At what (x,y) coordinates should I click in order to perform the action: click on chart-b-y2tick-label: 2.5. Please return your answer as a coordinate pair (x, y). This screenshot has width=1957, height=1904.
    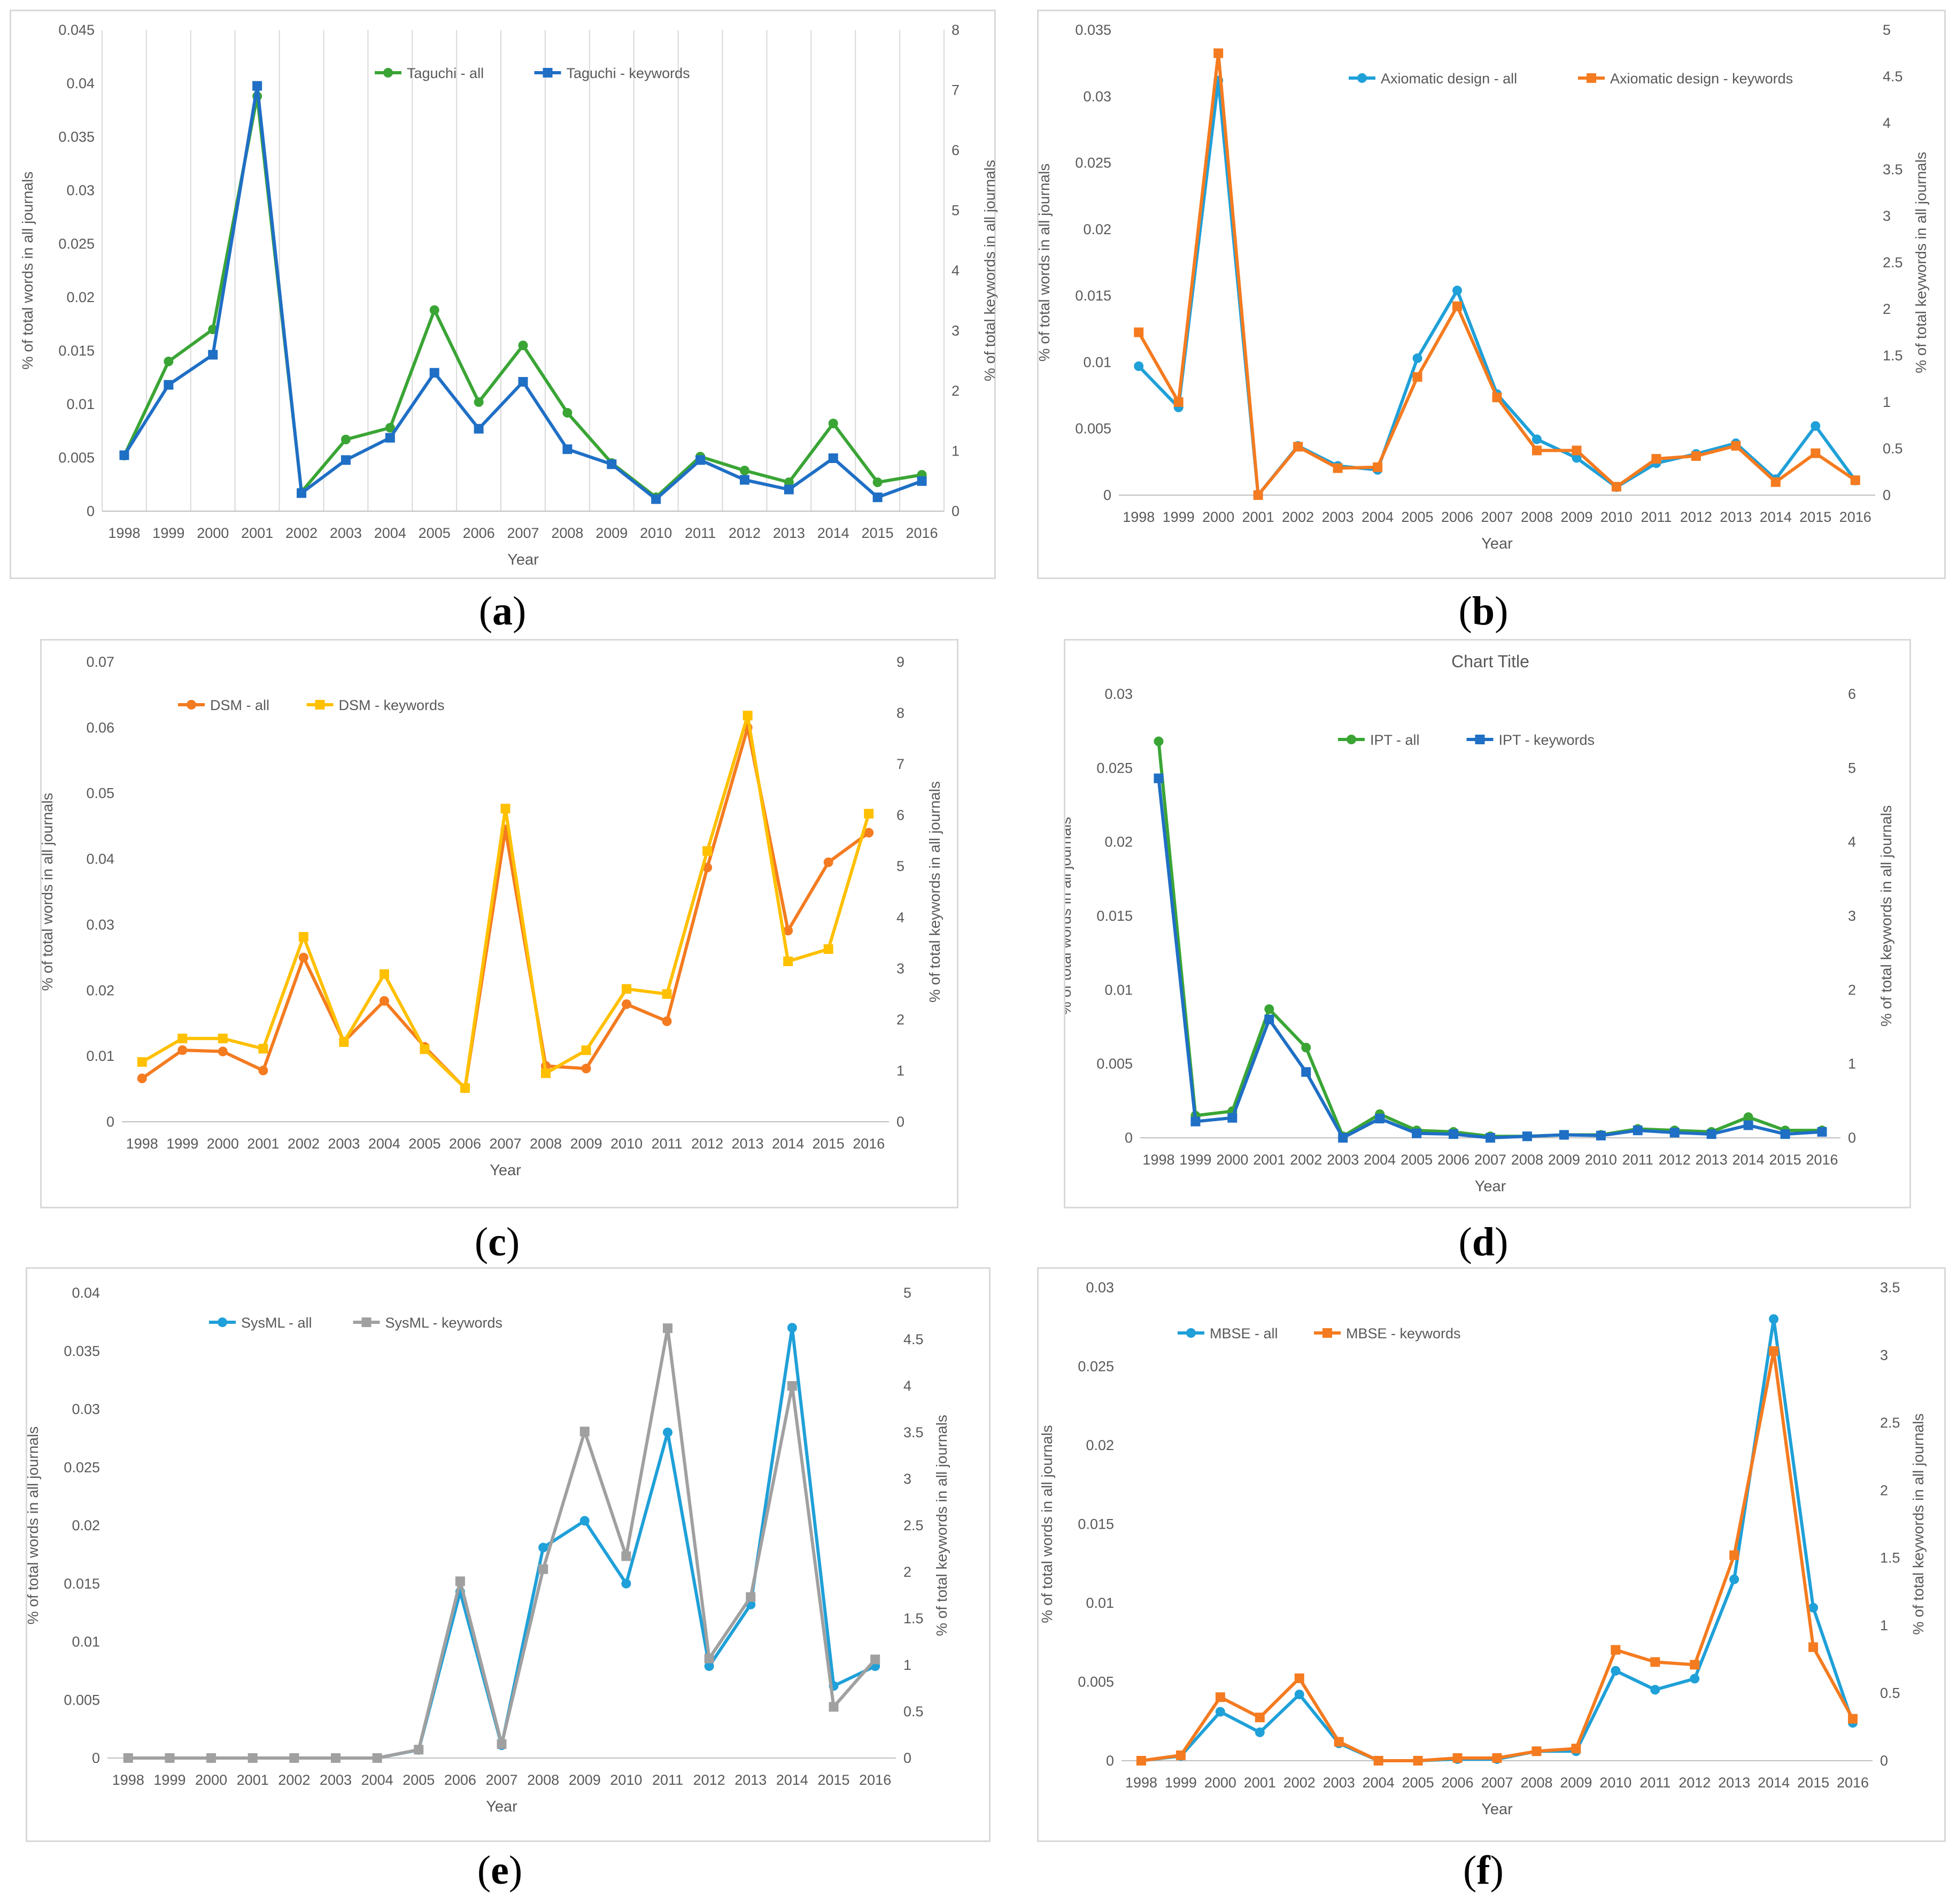
    Looking at the image, I should click on (1893, 263).